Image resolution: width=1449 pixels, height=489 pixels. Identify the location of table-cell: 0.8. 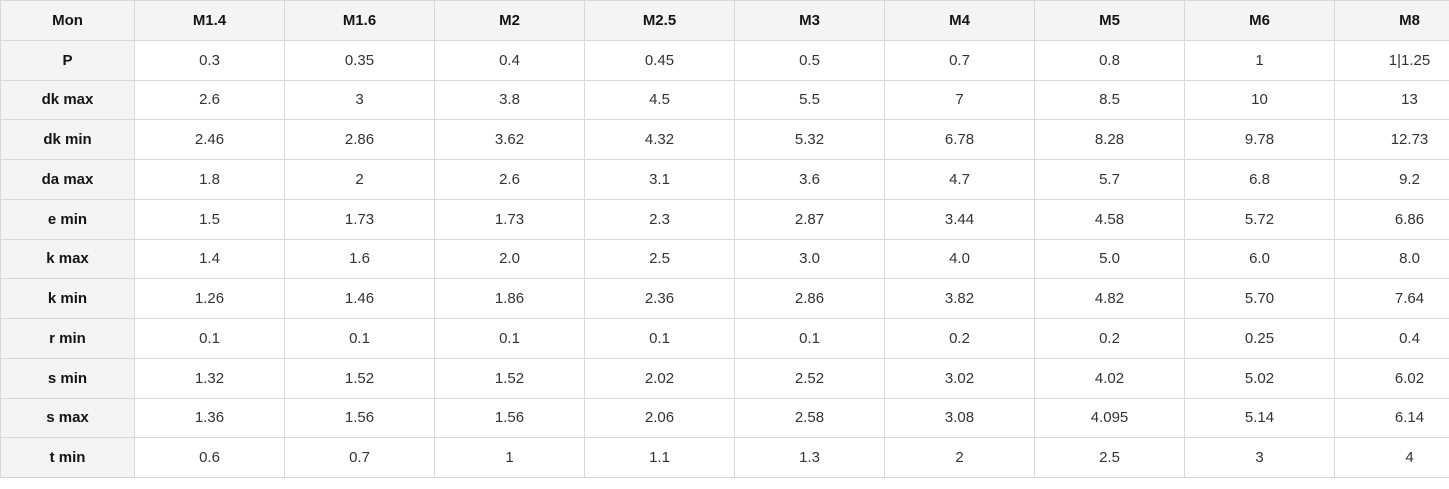
(1109, 60).